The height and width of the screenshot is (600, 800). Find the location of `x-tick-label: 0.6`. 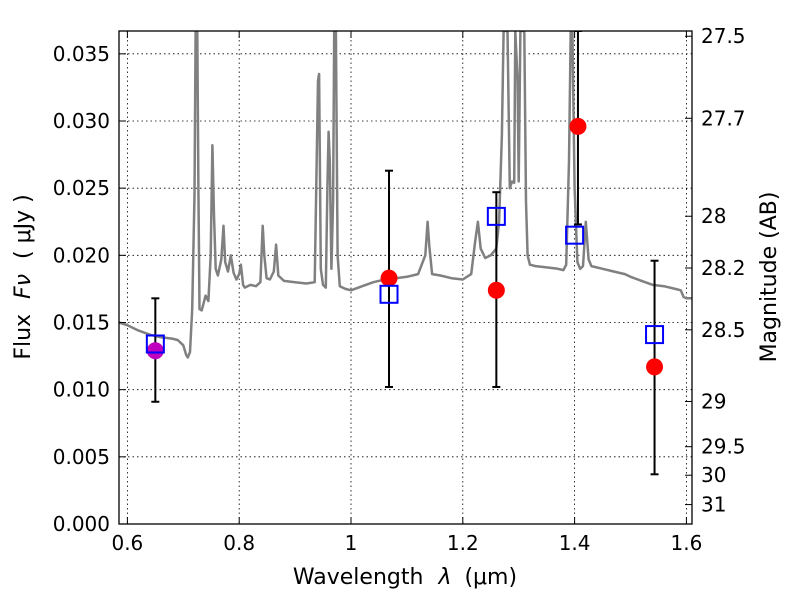

x-tick-label: 0.6 is located at coordinates (127, 543).